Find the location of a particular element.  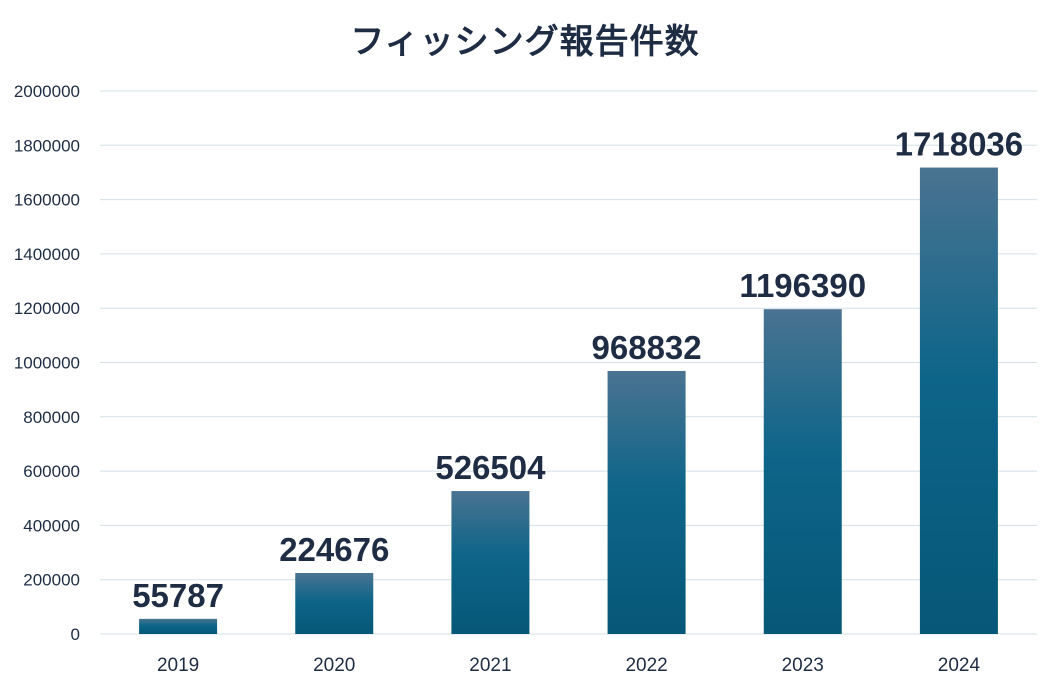

bar-2021 is located at coordinates (490, 562).